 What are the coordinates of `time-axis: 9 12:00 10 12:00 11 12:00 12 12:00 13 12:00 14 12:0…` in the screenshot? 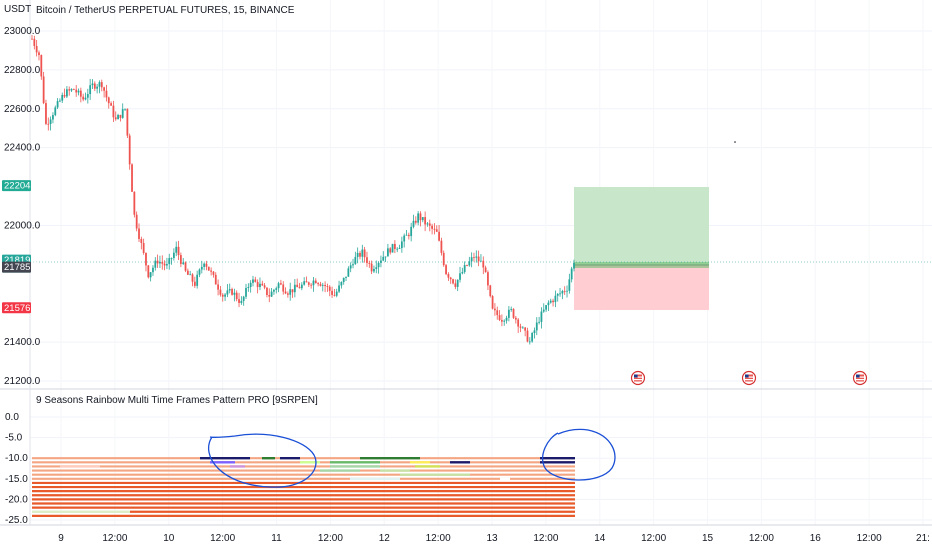 It's located at (494, 538).